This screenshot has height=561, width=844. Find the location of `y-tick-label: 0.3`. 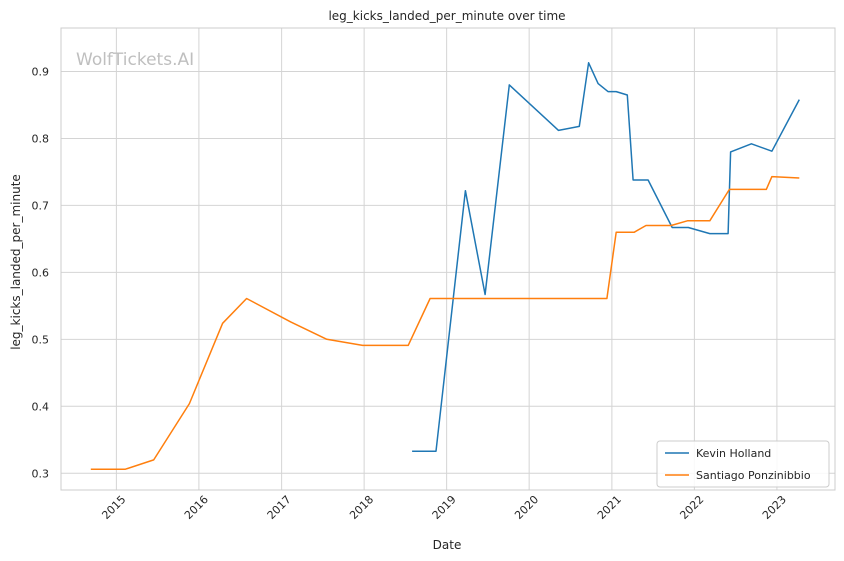

y-tick-label: 0.3 is located at coordinates (41, 473).